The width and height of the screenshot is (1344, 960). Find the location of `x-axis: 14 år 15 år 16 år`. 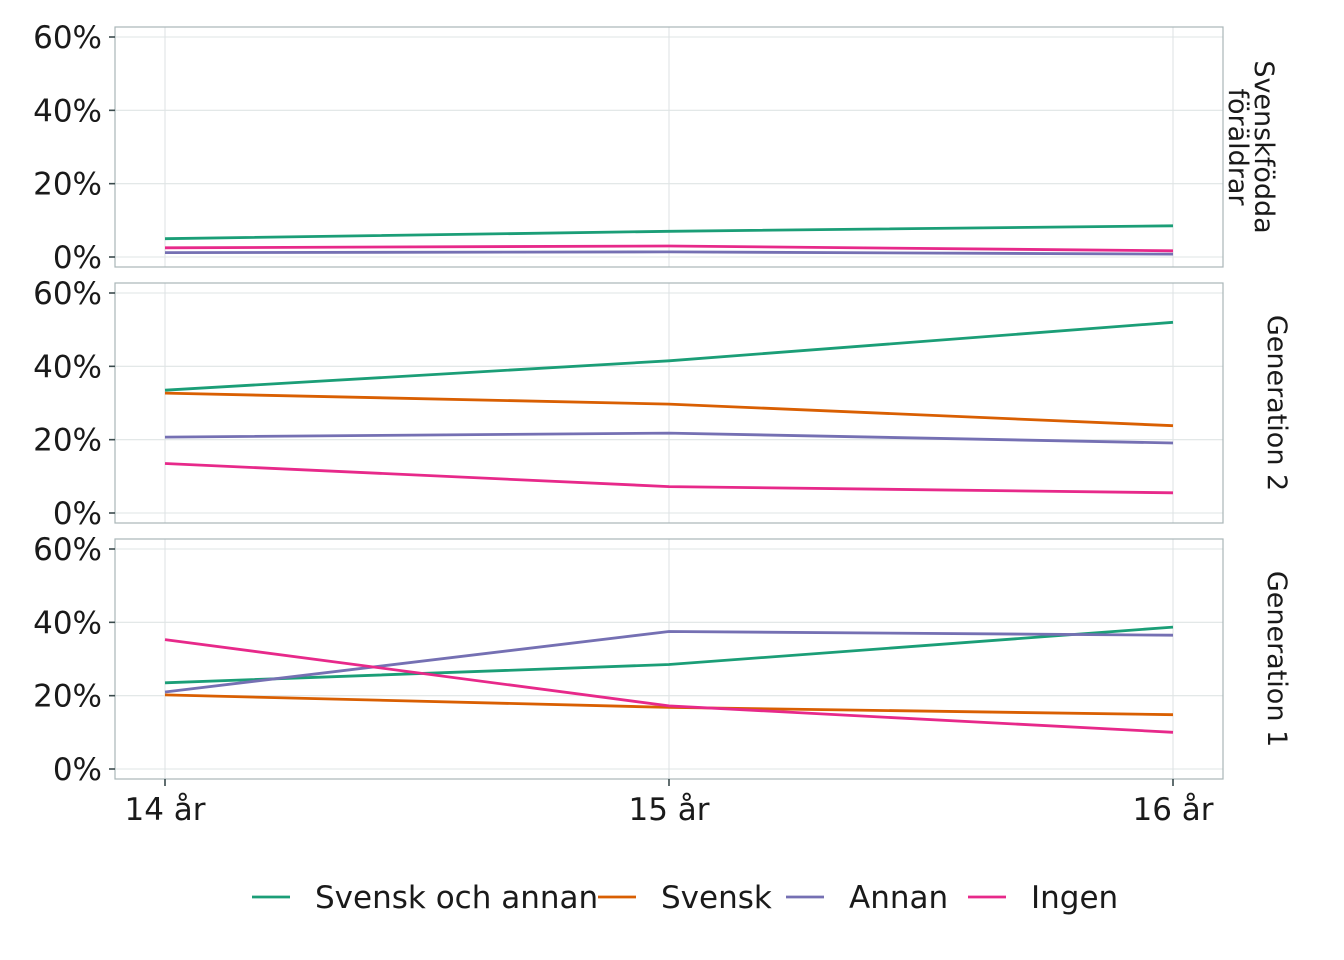

x-axis: 14 år 15 år 16 år is located at coordinates (669, 803).